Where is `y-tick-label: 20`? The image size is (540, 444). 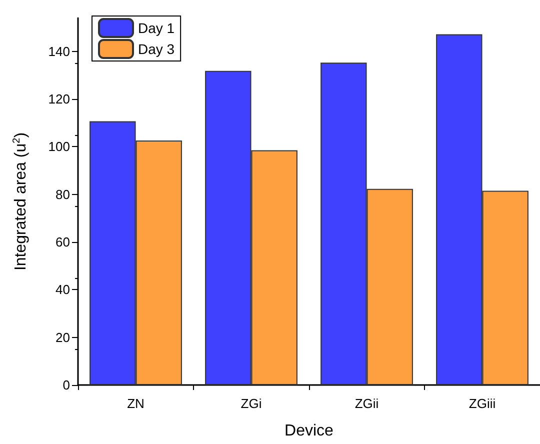
y-tick-label: 20 is located at coordinates (63, 337).